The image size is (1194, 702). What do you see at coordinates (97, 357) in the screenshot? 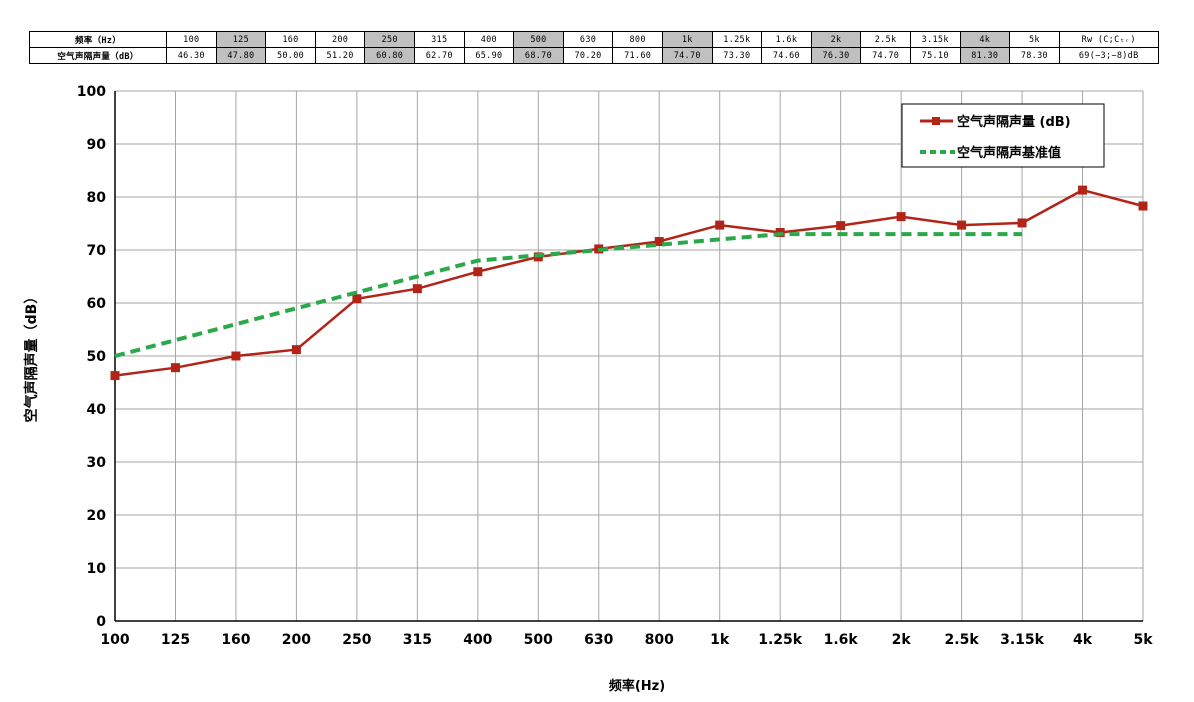
I see `y-tick-label: 50` at bounding box center [97, 357].